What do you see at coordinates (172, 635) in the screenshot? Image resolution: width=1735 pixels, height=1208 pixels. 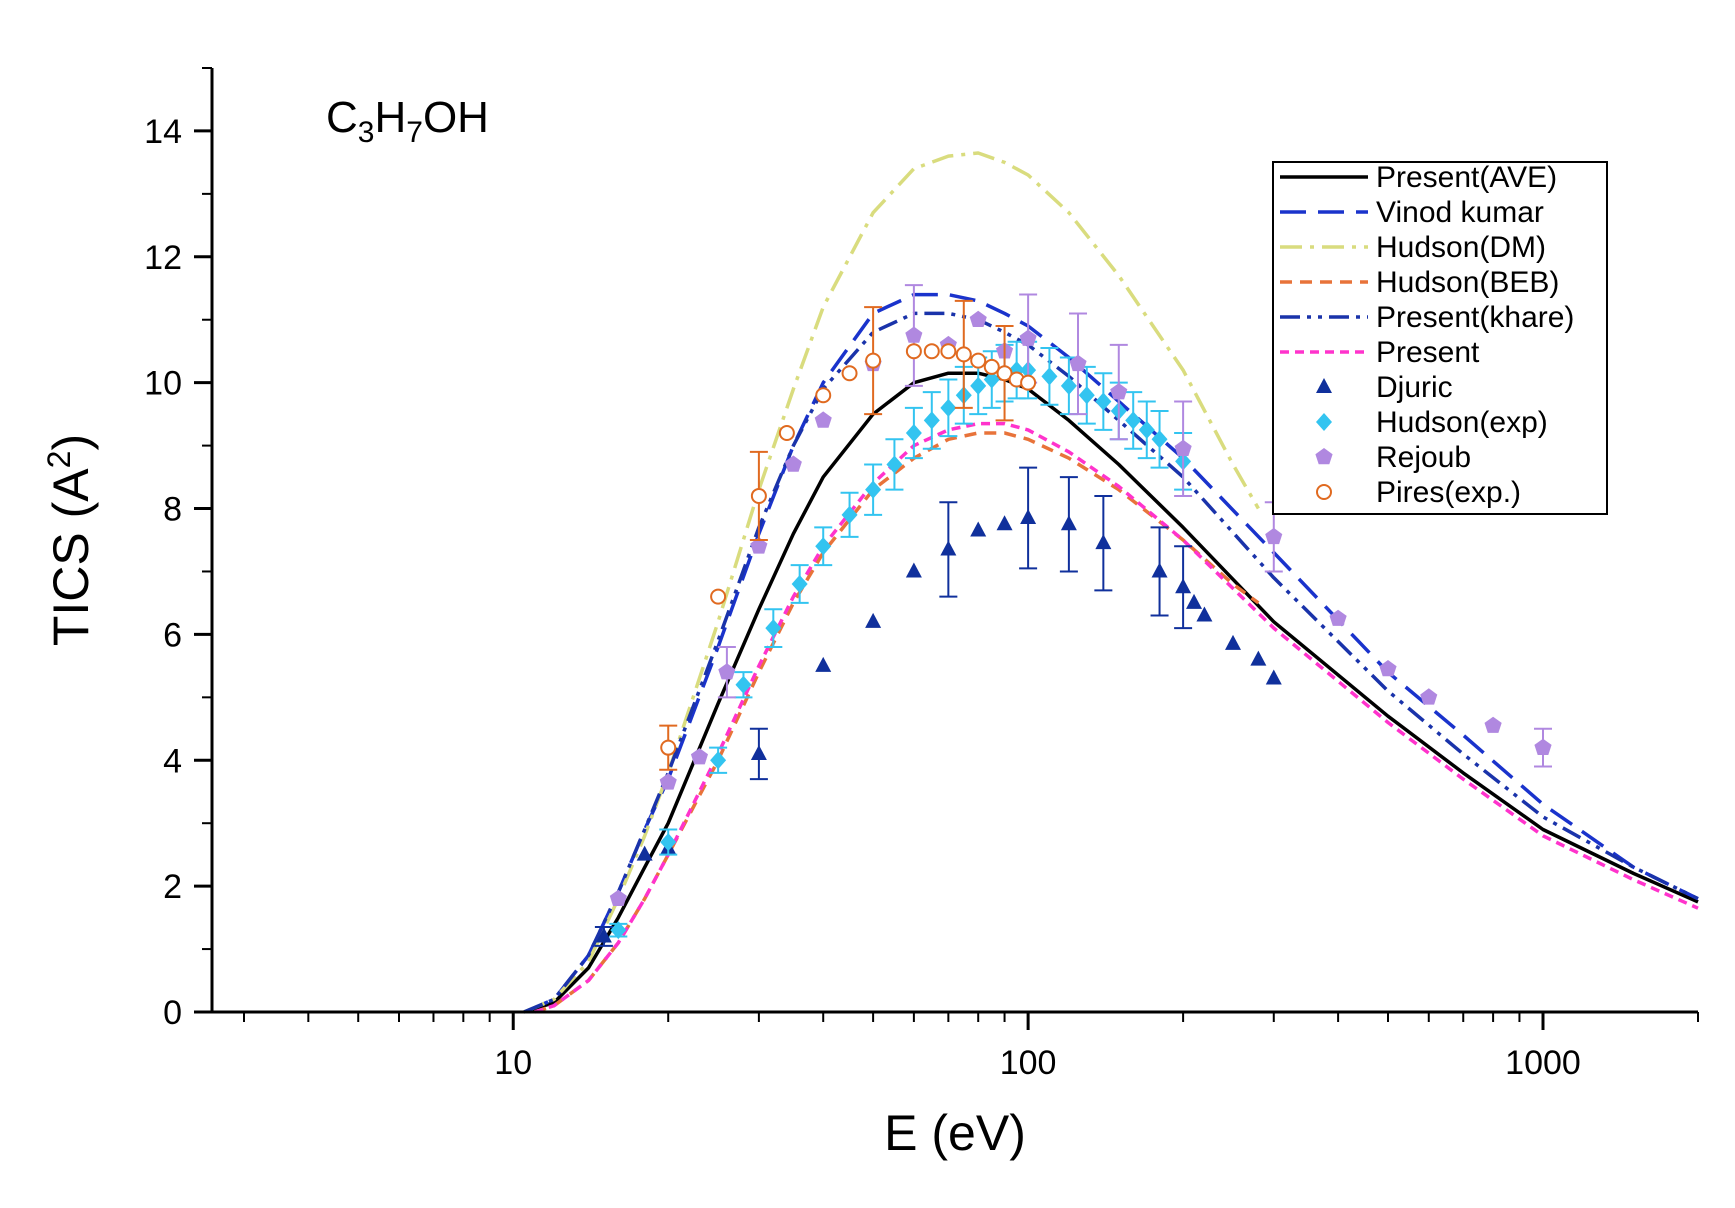 I see `y-tick-label: 6` at bounding box center [172, 635].